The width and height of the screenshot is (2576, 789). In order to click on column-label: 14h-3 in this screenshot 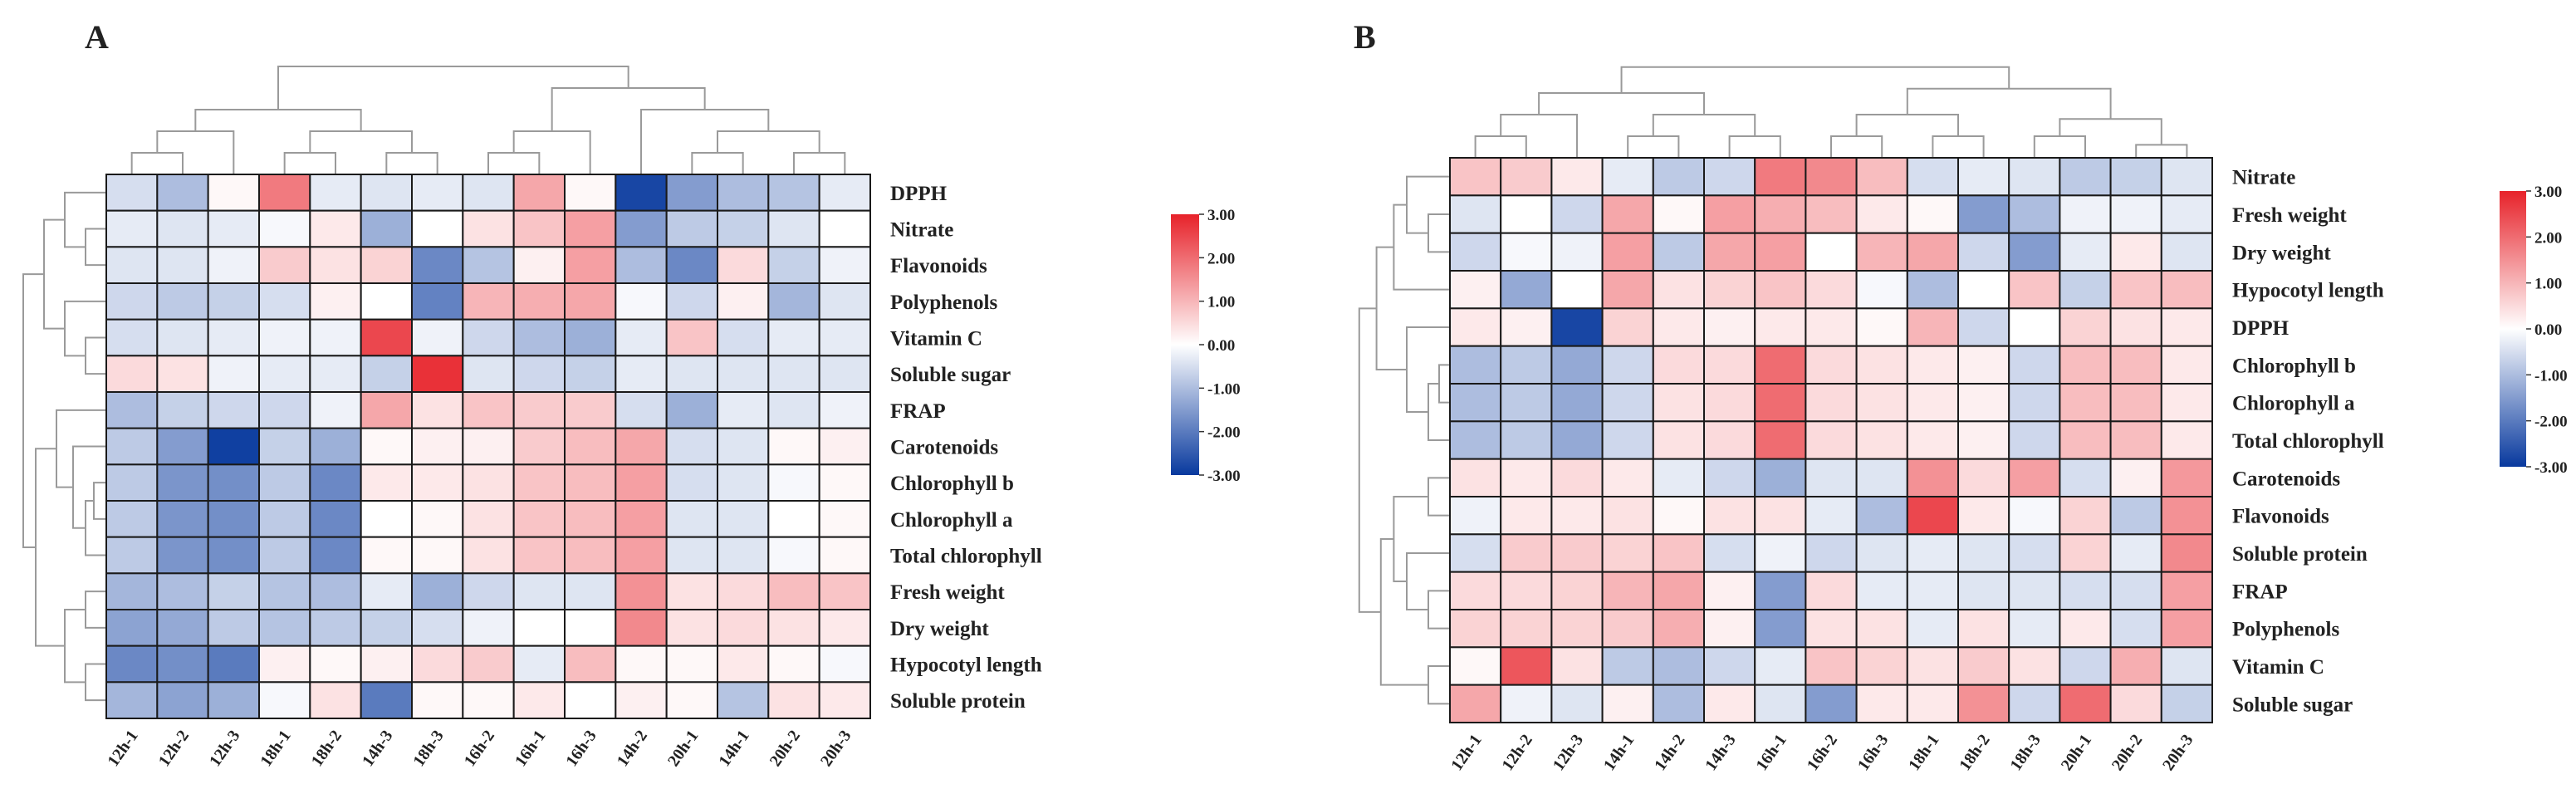, I will do `click(1720, 752)`.